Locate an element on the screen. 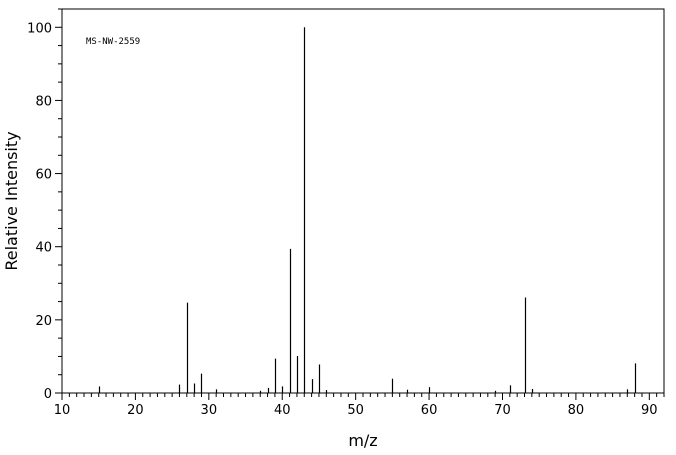 This screenshot has height=455, width=676. y-tick-label: 40 is located at coordinates (43, 248).